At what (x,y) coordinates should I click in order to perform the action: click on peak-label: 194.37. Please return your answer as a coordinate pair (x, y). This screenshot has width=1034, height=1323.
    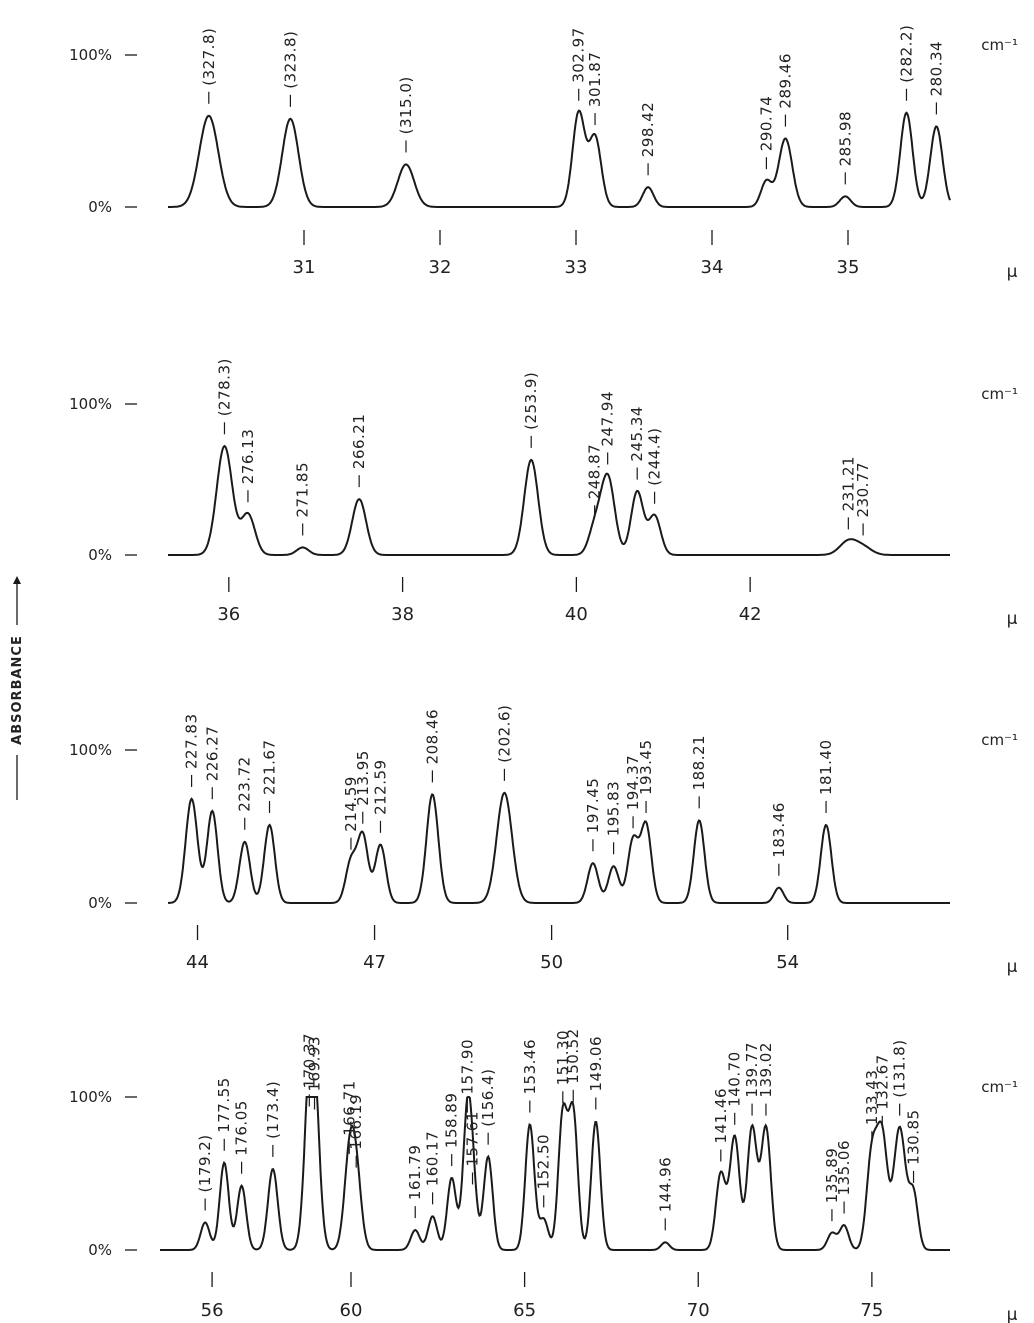
    Looking at the image, I should click on (633, 783).